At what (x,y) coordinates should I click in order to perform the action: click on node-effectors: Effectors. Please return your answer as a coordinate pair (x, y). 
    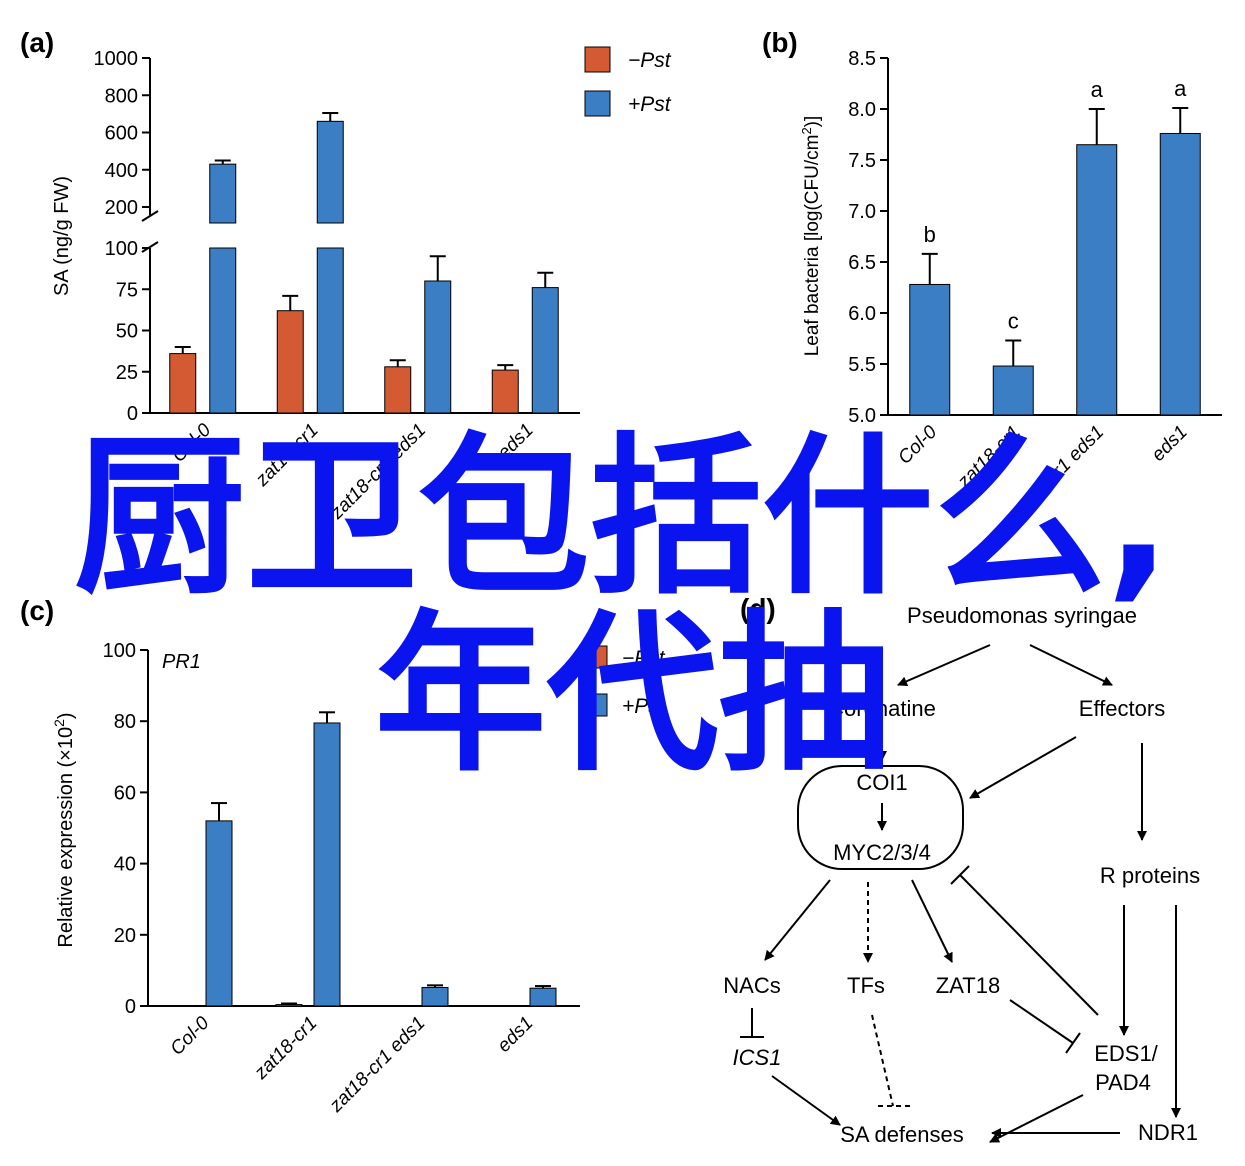
    Looking at the image, I should click on (1122, 708).